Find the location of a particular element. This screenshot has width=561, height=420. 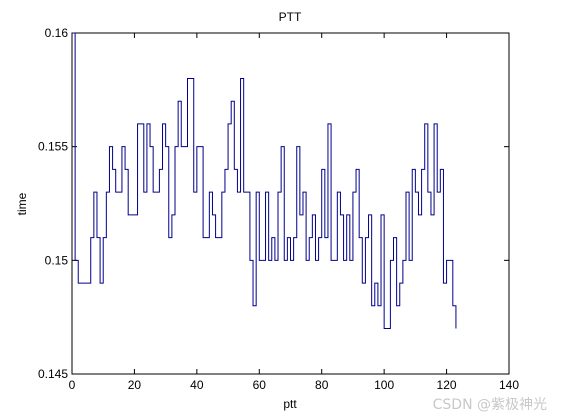

chart-title: PTT is located at coordinates (290, 17).